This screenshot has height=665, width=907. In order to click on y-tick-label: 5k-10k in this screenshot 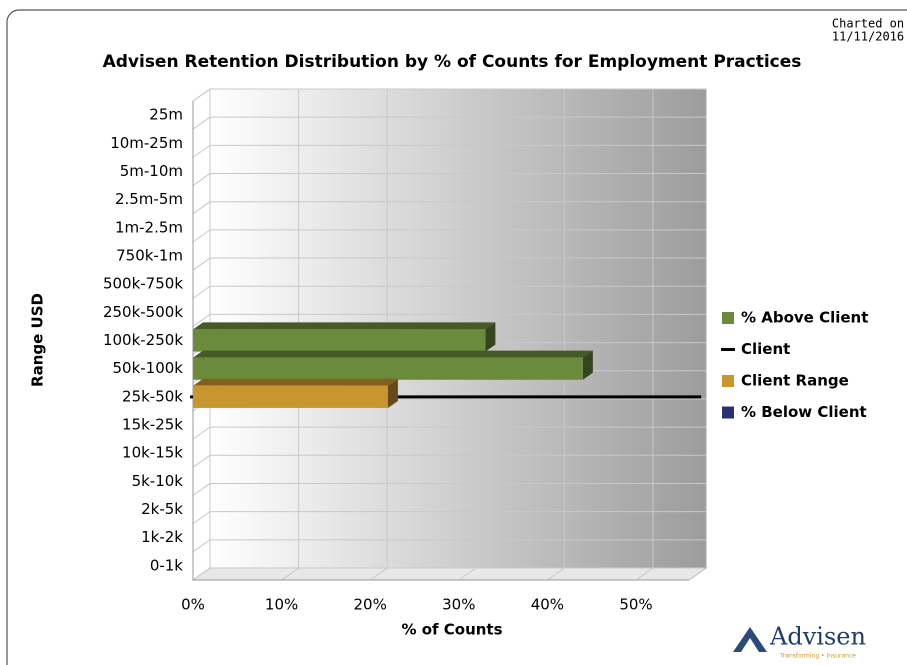, I will do `click(158, 481)`.